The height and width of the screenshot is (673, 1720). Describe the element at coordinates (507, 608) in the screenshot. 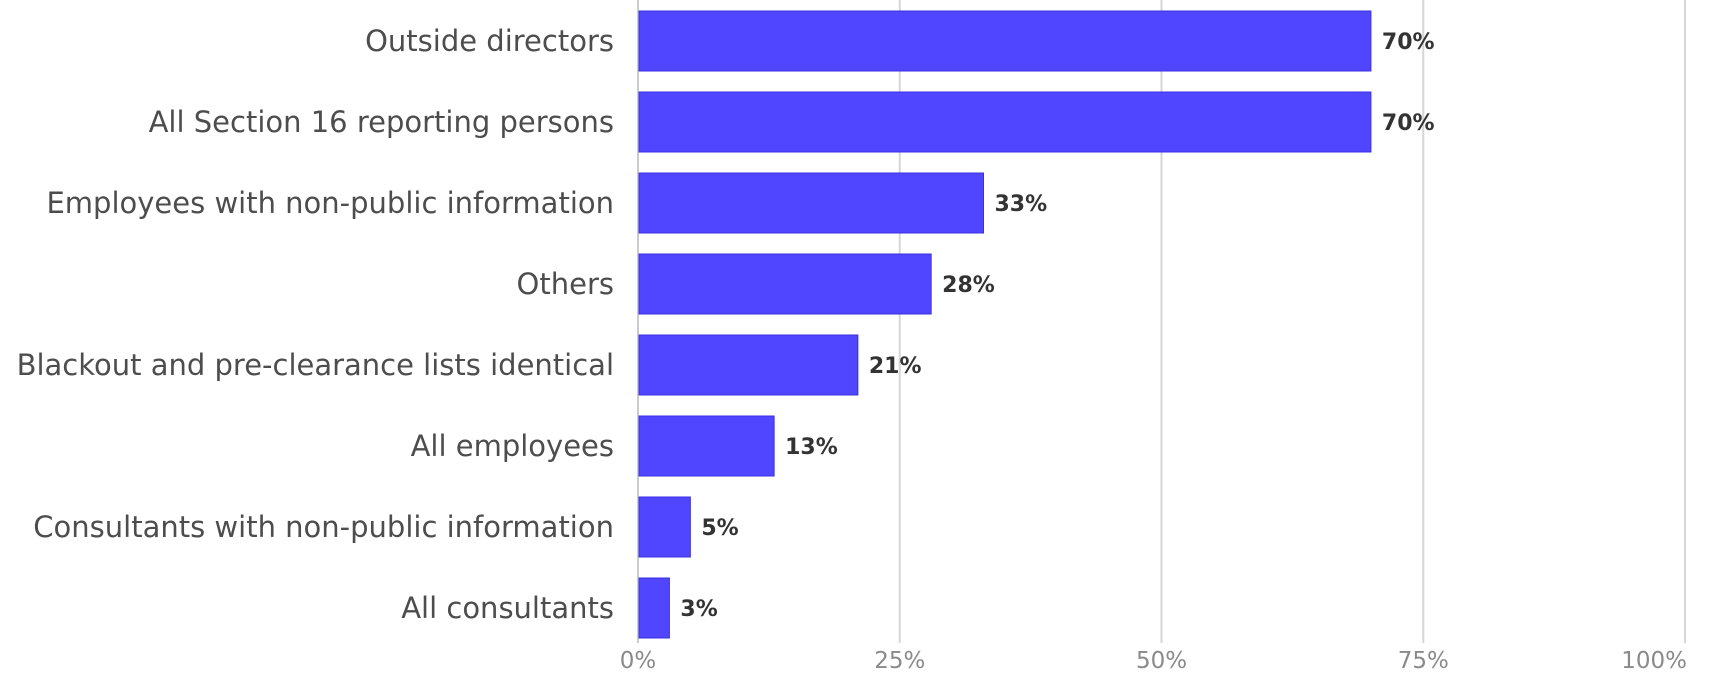

I see `category-label: All consultants` at that location.